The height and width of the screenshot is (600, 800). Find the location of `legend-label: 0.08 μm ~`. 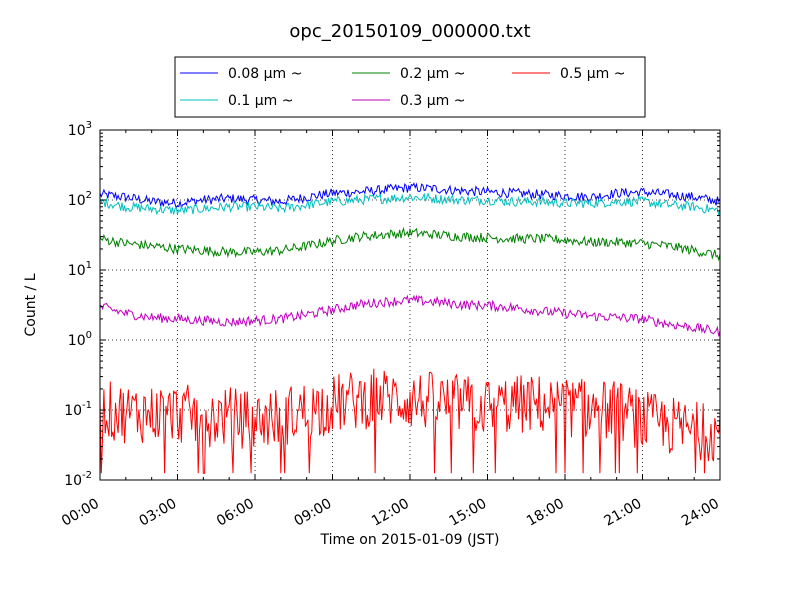

legend-label: 0.08 μm ~ is located at coordinates (265, 74).